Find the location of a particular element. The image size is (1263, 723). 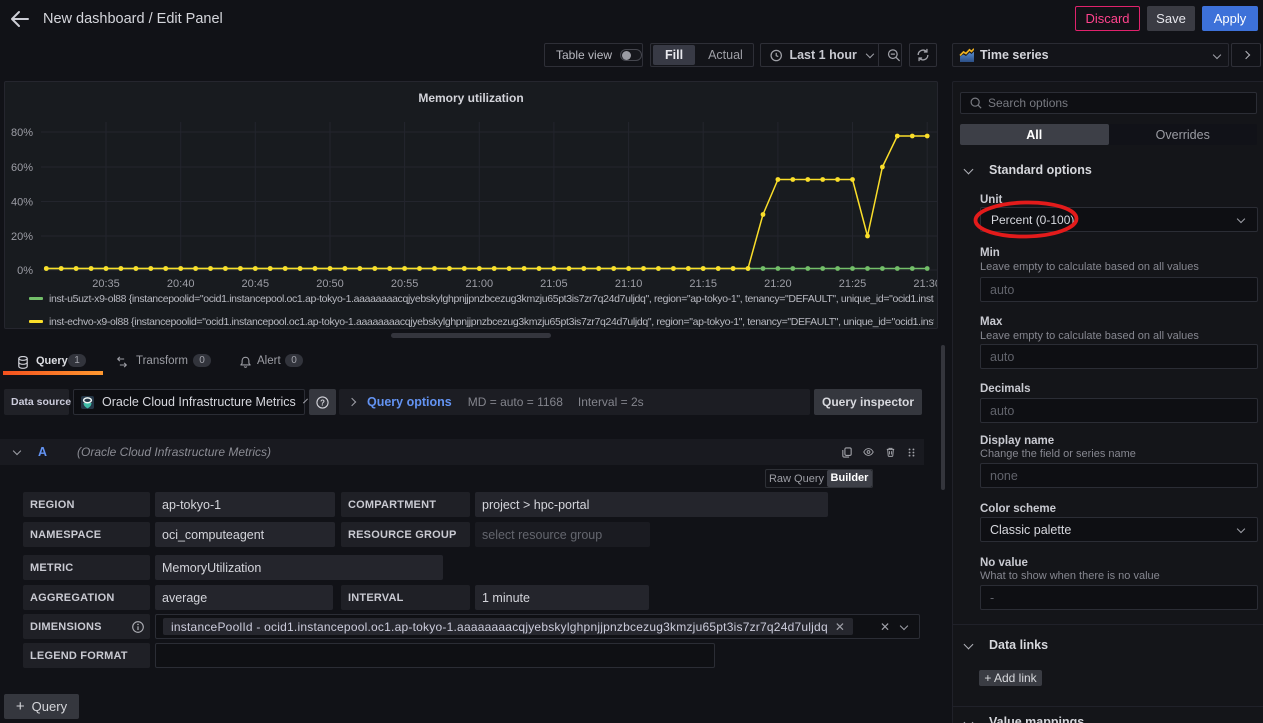

svg-text: 20:50 is located at coordinates (330, 284).